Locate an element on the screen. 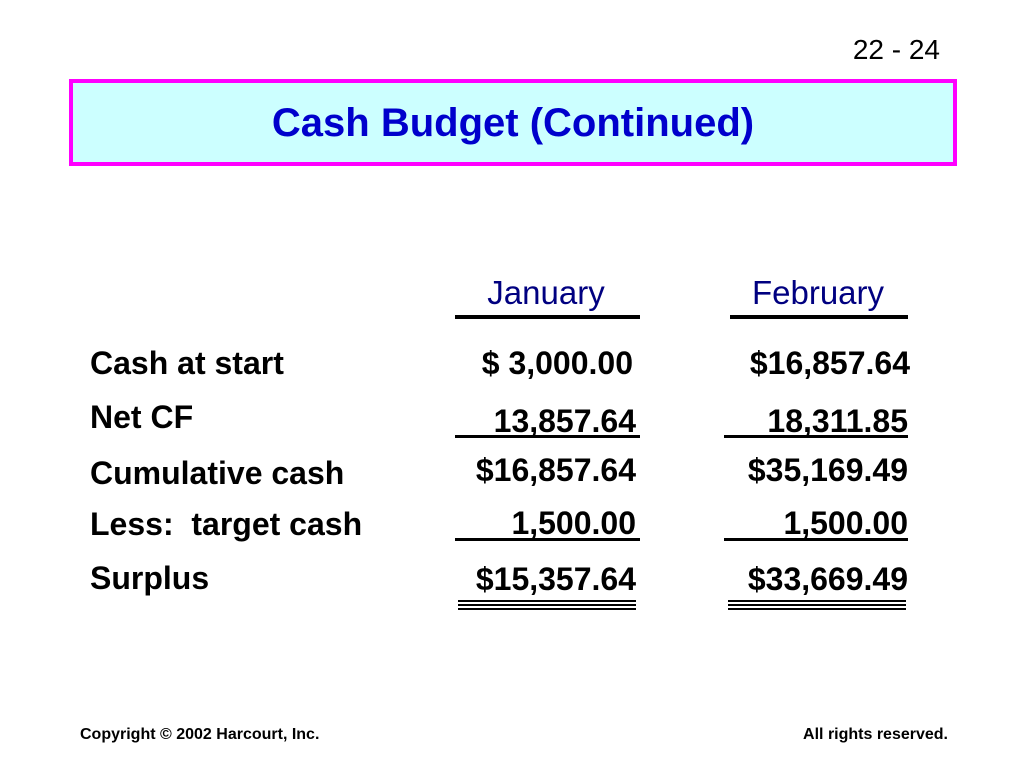 The width and height of the screenshot is (1024, 768). row-label-target-cash: Less: target cash is located at coordinates (226, 524).